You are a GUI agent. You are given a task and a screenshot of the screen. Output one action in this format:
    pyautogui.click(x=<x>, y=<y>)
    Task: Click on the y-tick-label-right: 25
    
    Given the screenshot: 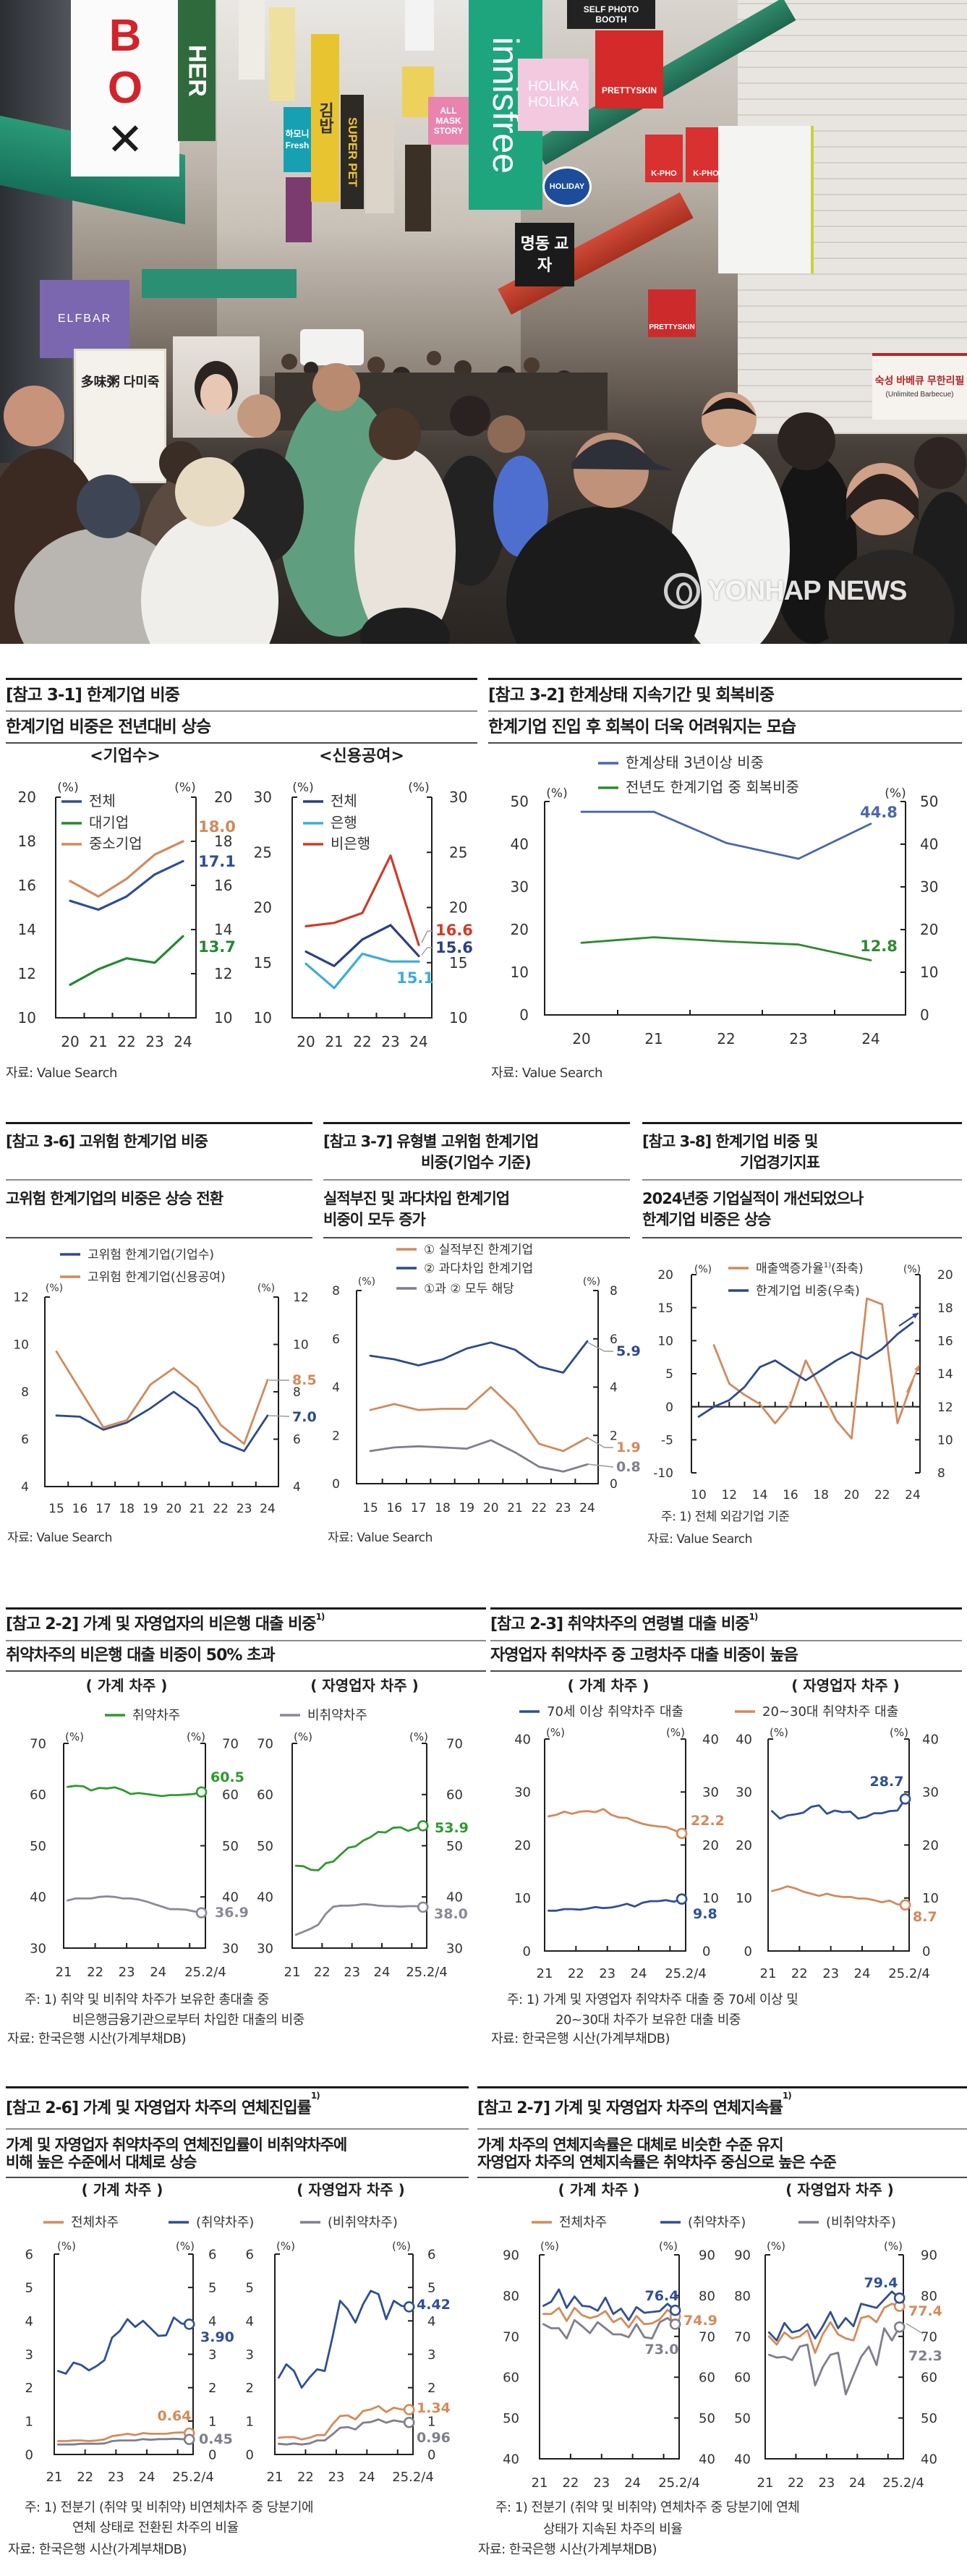 What is the action you would take?
    pyautogui.click(x=458, y=853)
    